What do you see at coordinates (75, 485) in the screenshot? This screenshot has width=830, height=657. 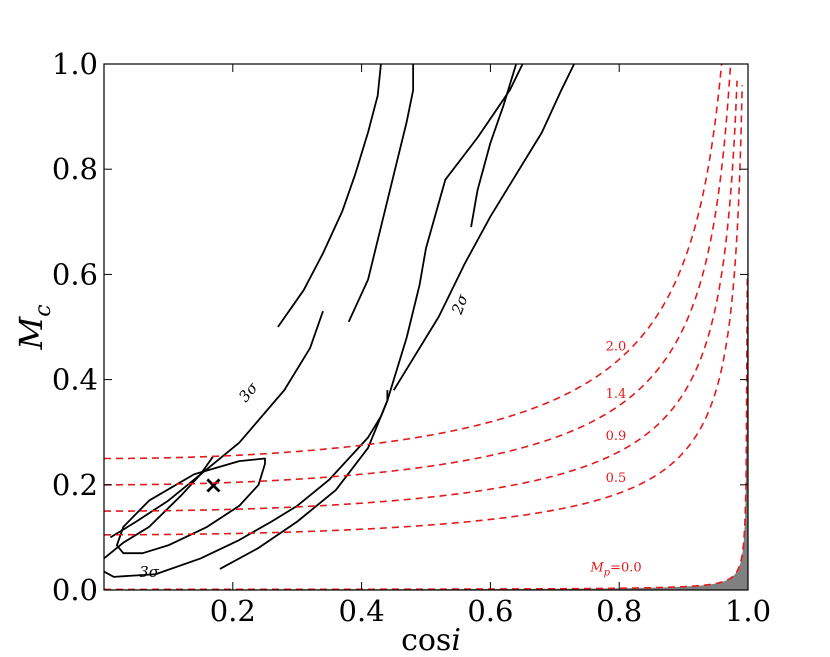 I see `y-tick-label-0.2: 0.2` at bounding box center [75, 485].